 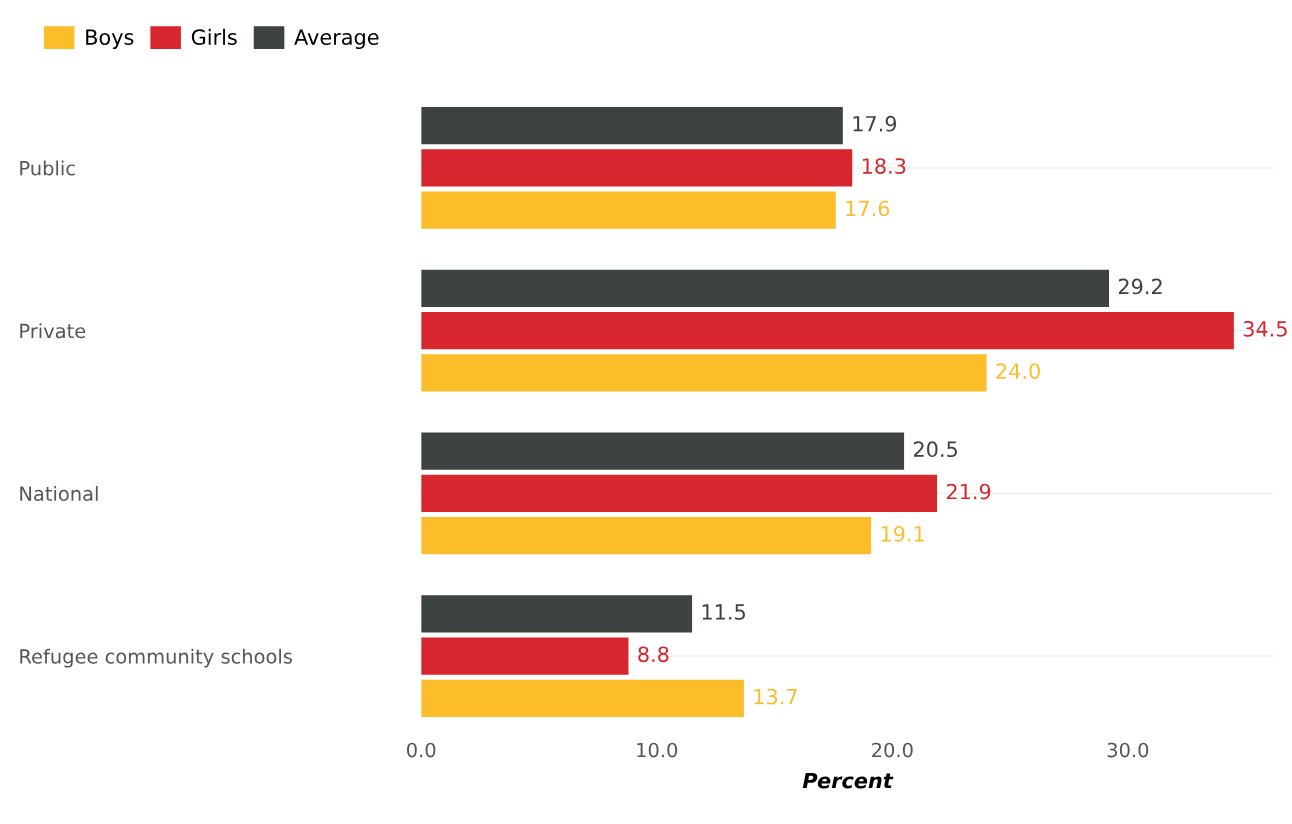 What do you see at coordinates (723, 612) in the screenshot?
I see `data-label: 11.5` at bounding box center [723, 612].